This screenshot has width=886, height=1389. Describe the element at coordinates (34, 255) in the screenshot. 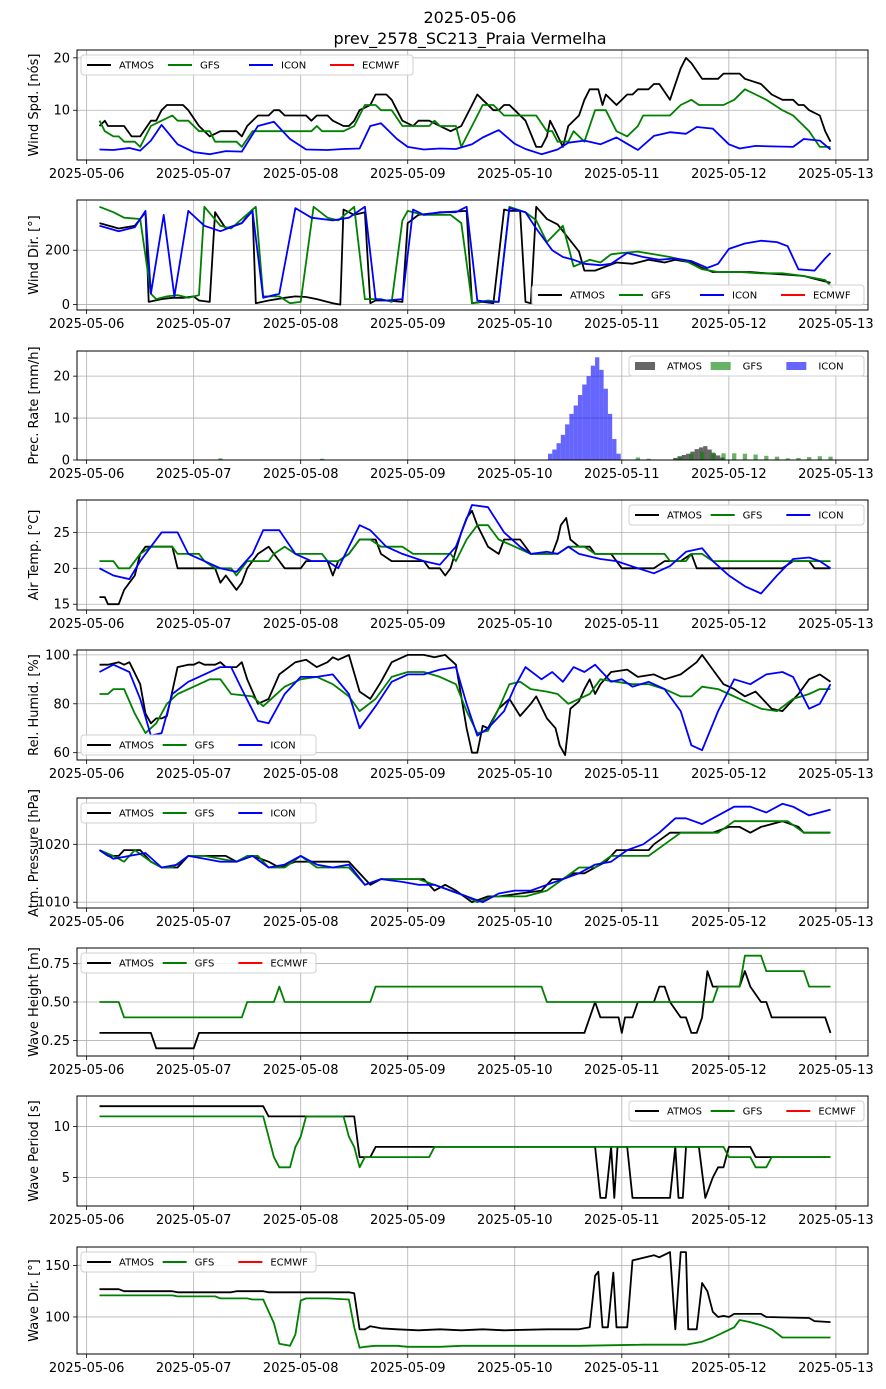

I see `y-axis-label: Wind Dir. [°]` at that location.